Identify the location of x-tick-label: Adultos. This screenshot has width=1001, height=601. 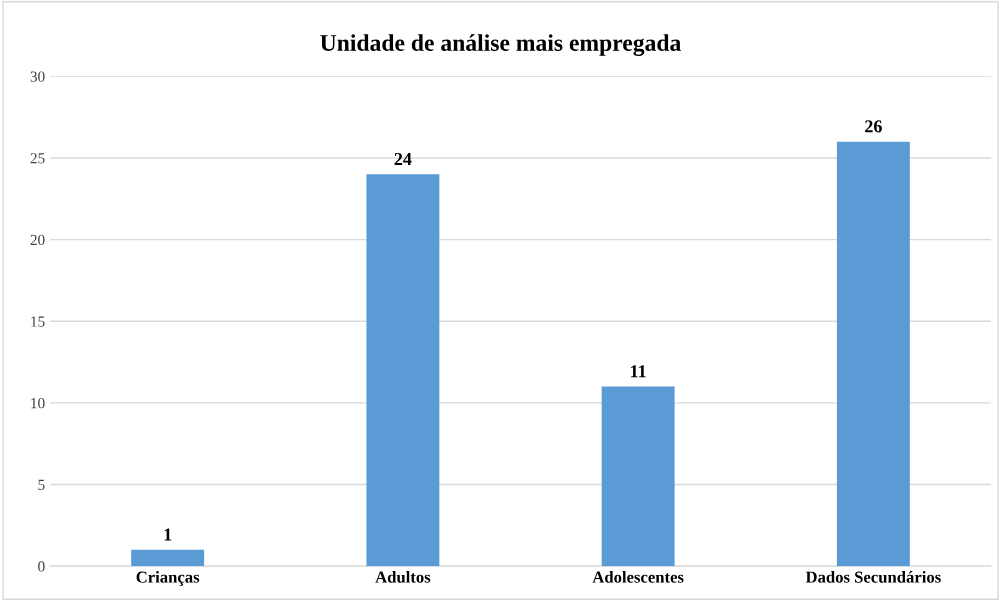
(403, 577).